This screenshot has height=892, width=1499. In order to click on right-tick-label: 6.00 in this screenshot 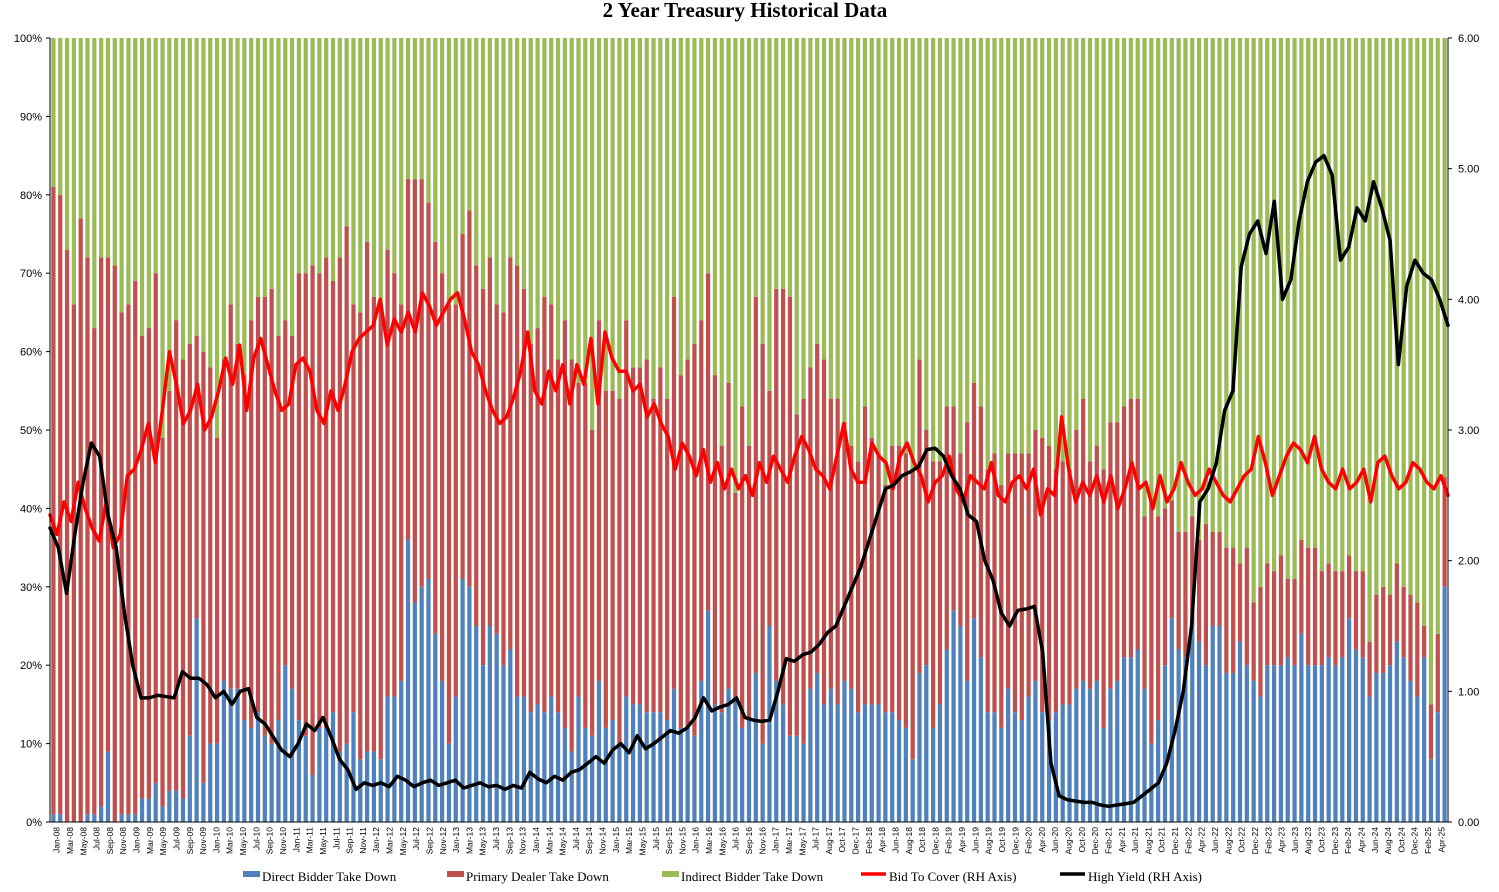, I will do `click(1468, 39)`.